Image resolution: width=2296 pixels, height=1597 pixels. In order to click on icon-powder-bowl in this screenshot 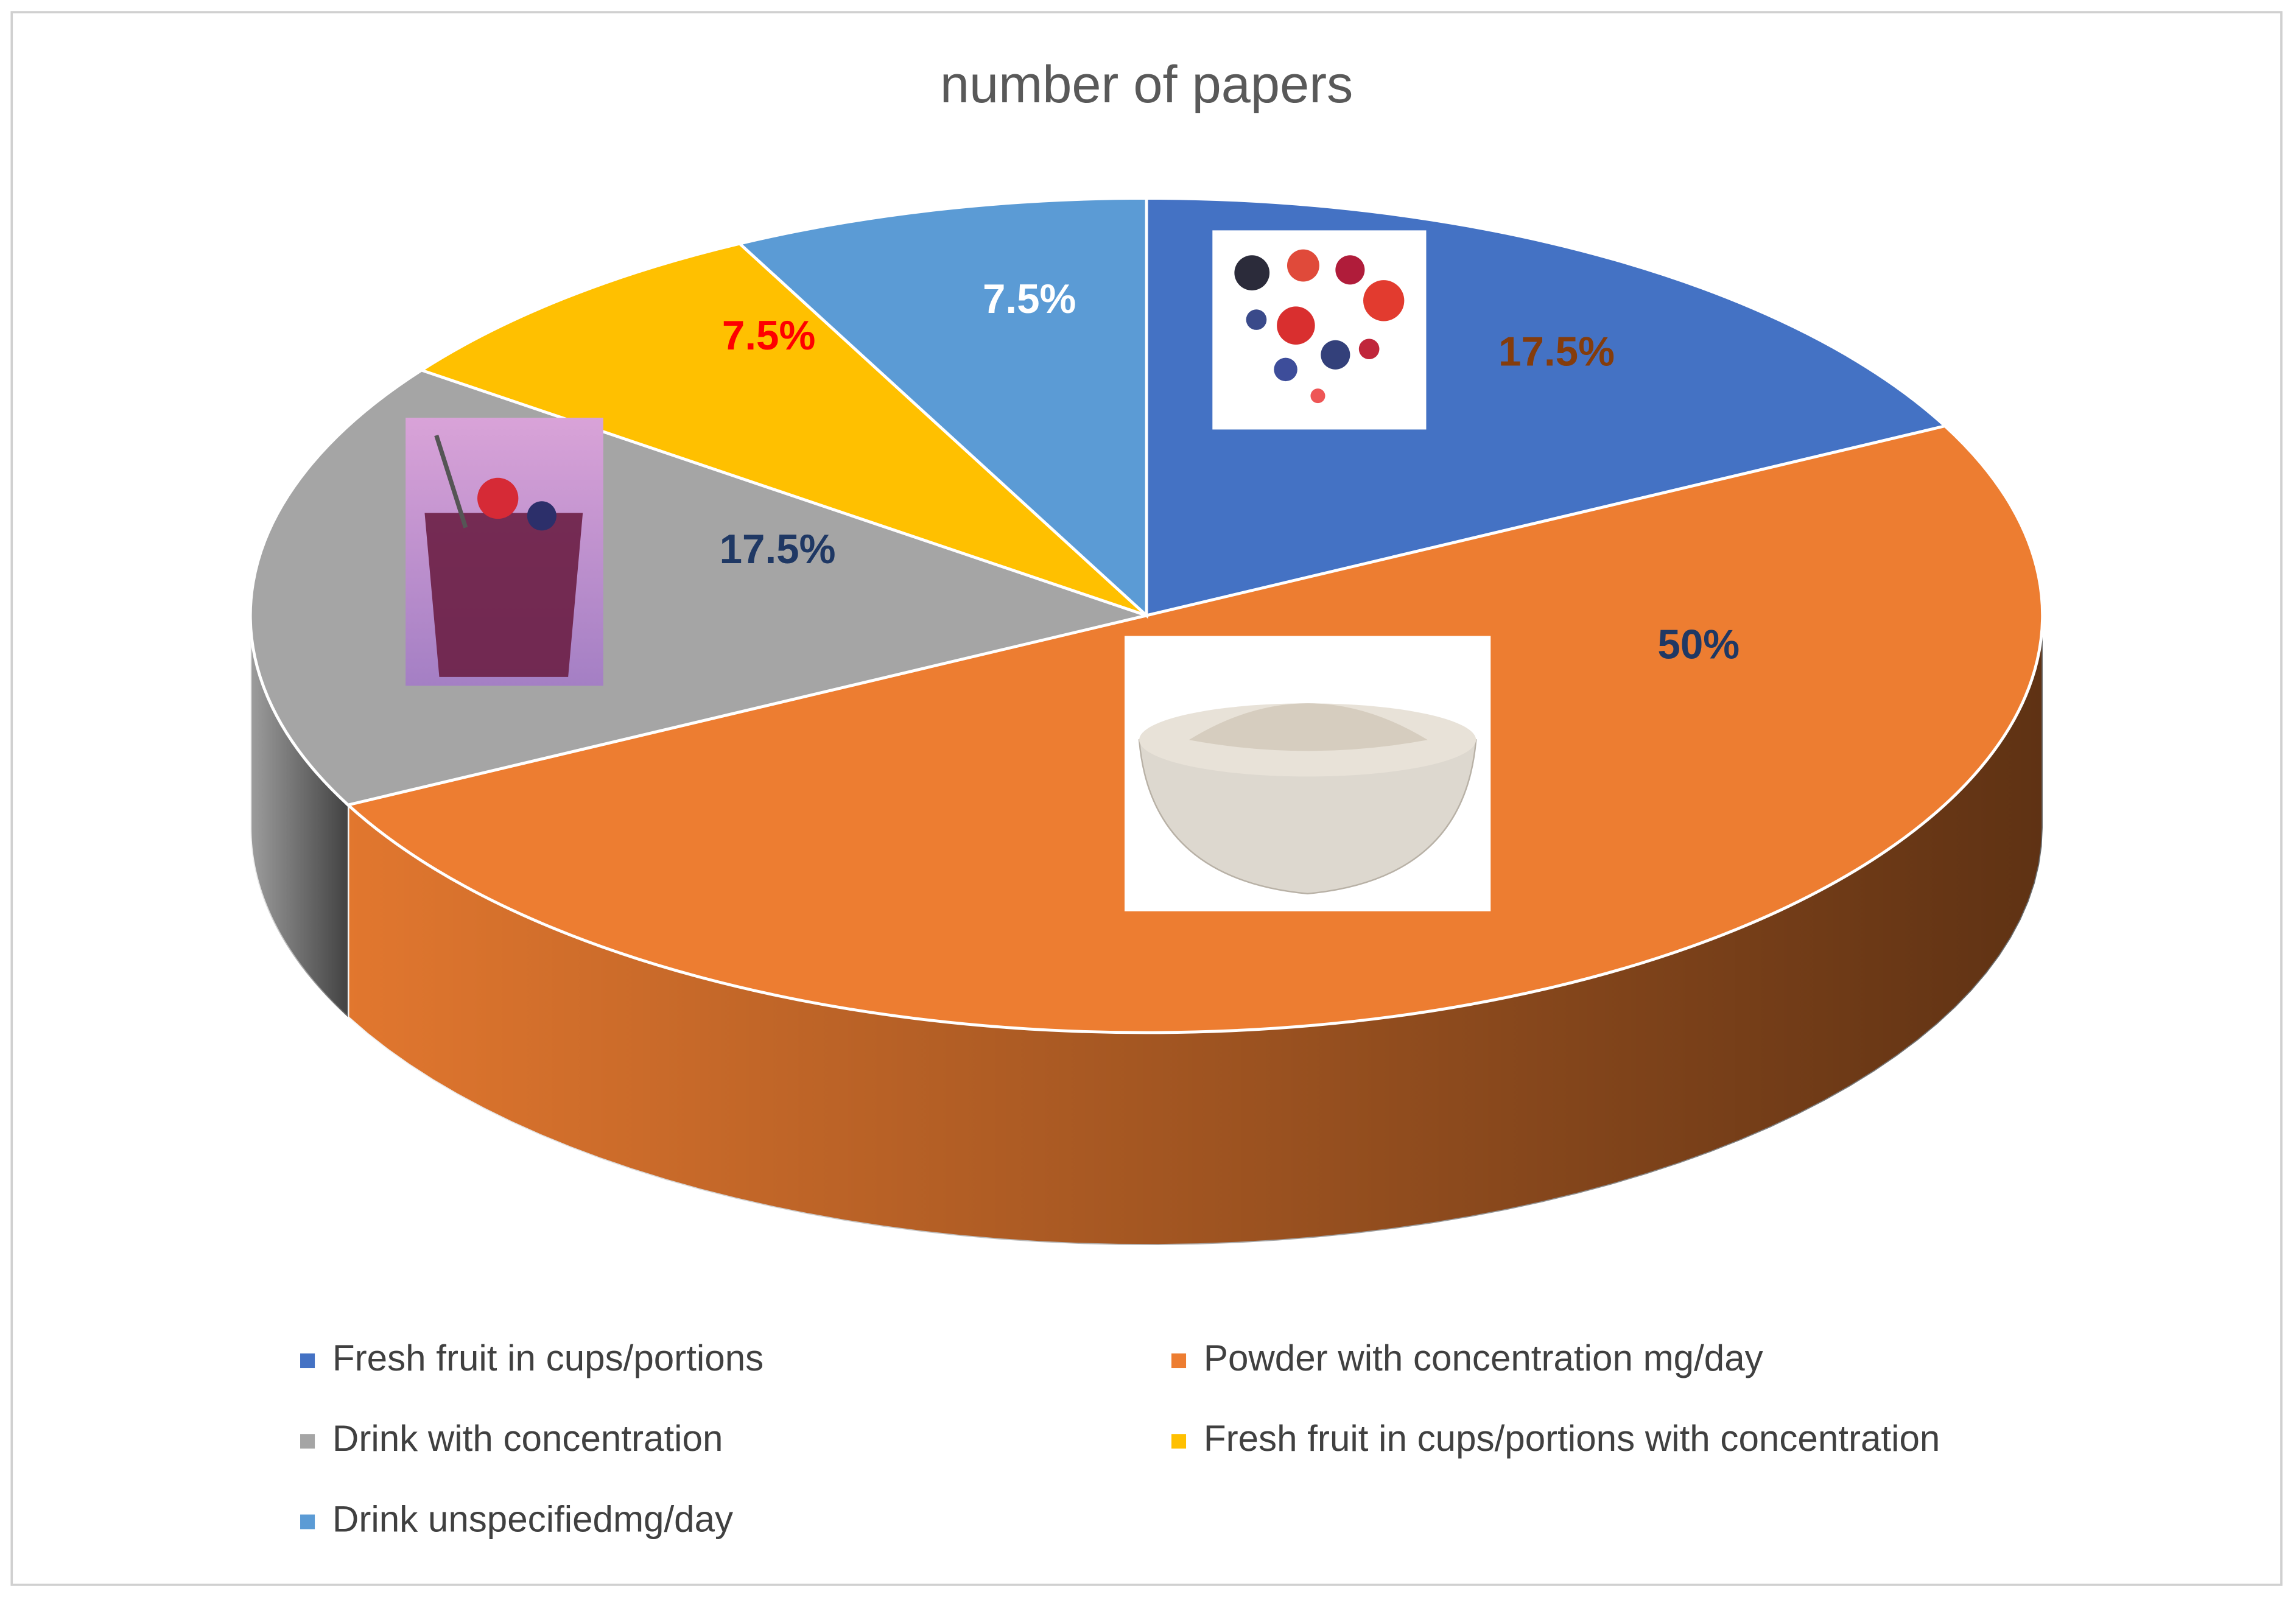, I will do `click(1308, 774)`.